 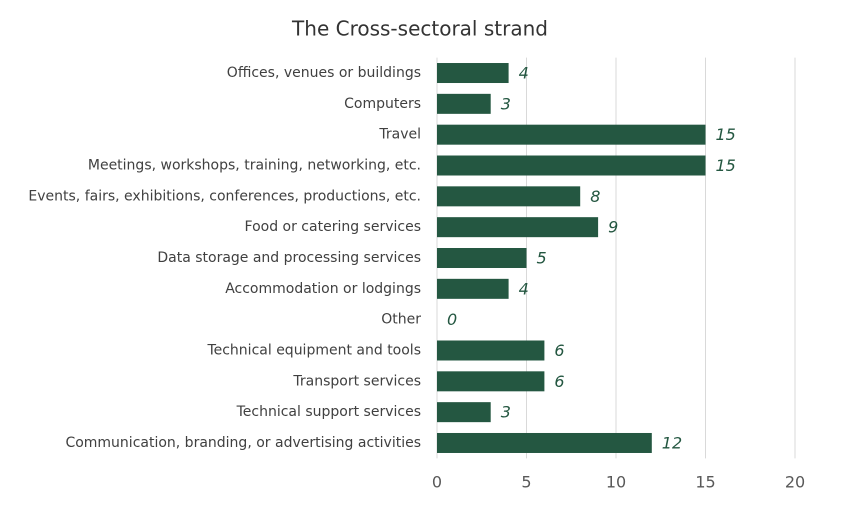 What do you see at coordinates (526, 482) in the screenshot?
I see `x-tick-label: 5` at bounding box center [526, 482].